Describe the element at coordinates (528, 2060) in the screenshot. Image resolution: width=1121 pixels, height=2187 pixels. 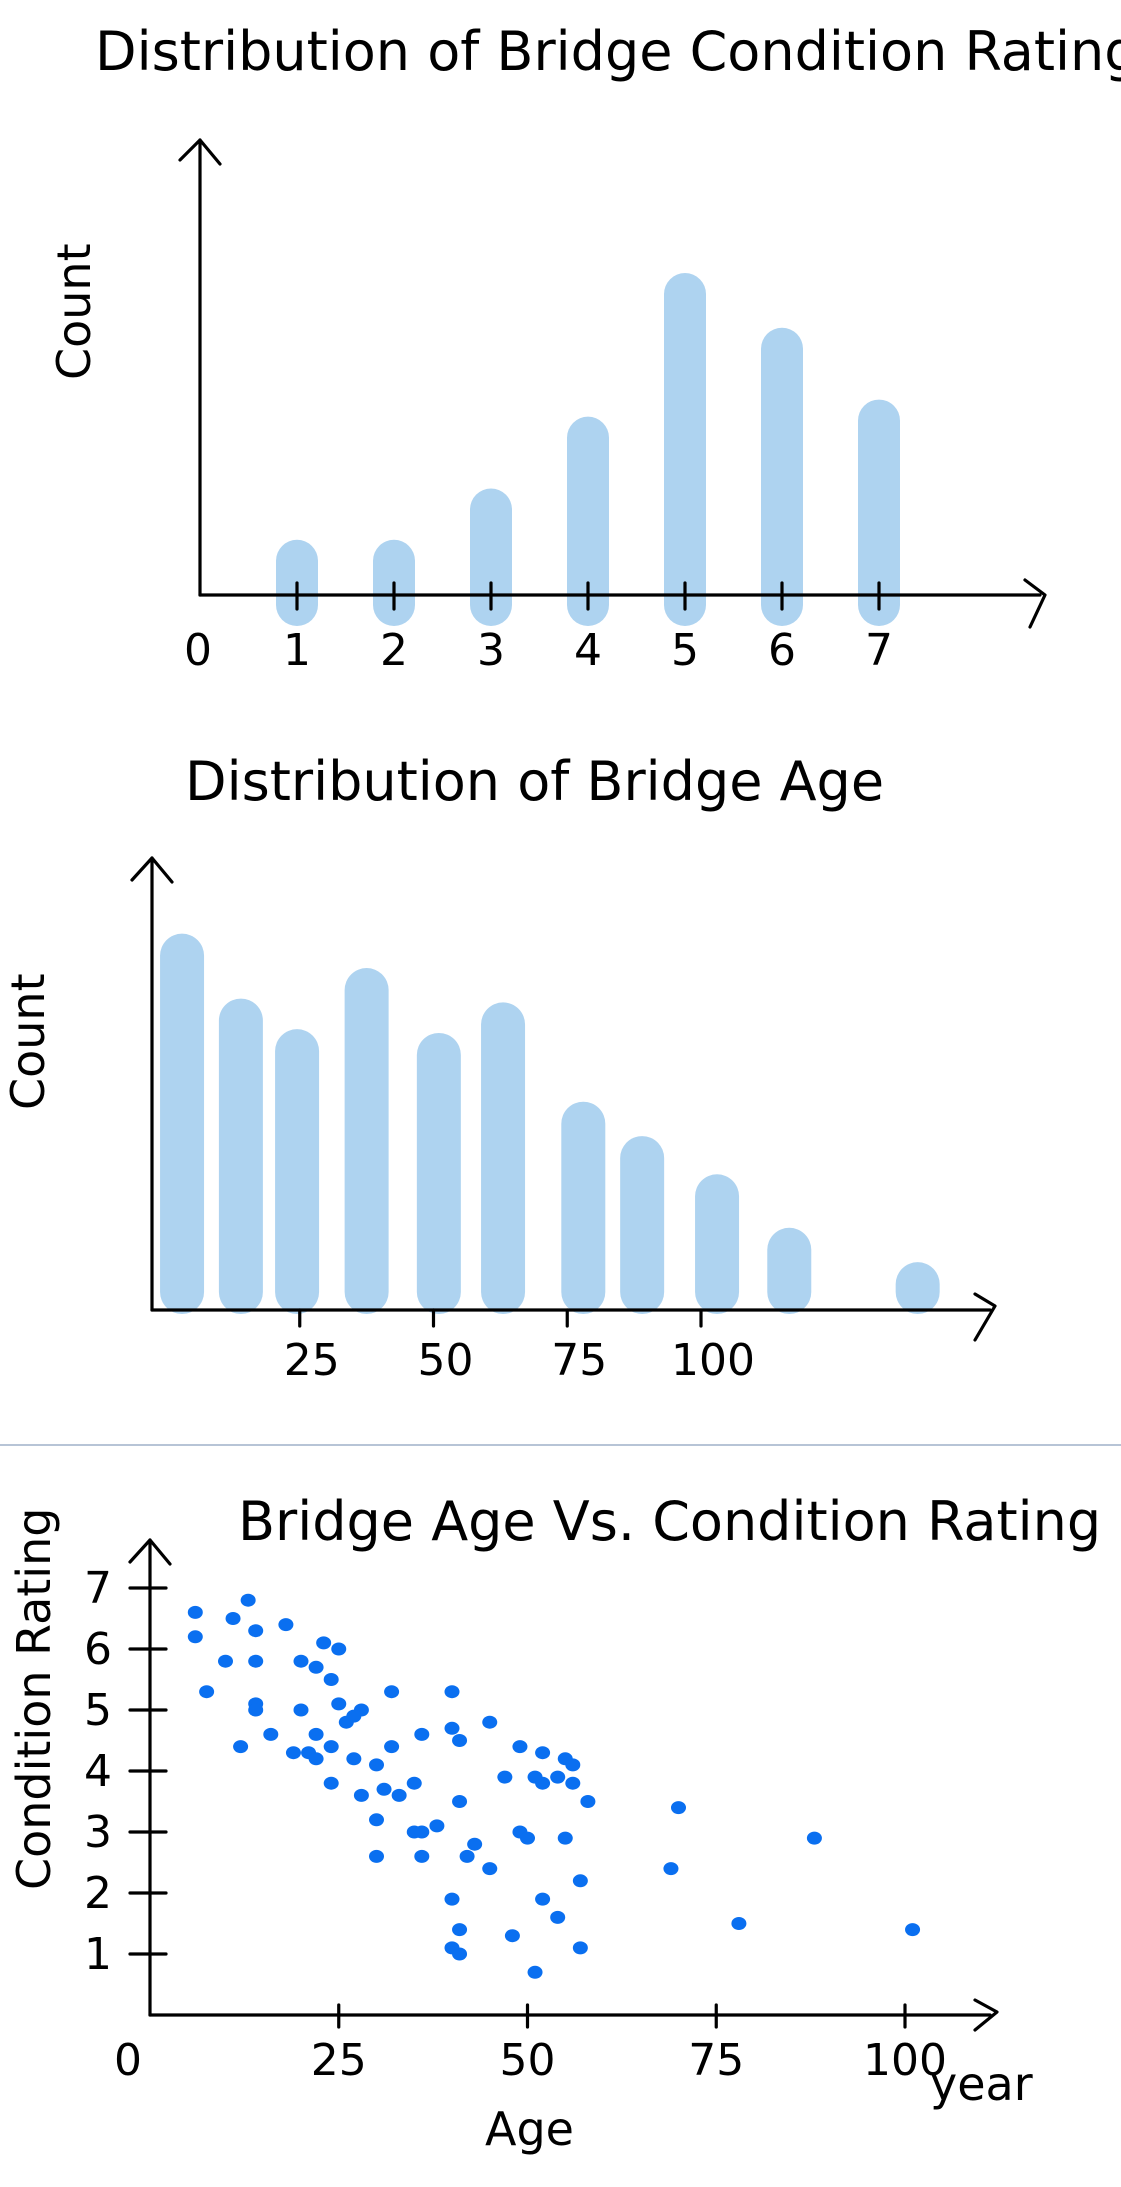
I see `chart3-x-tick-label-50: 50` at that location.